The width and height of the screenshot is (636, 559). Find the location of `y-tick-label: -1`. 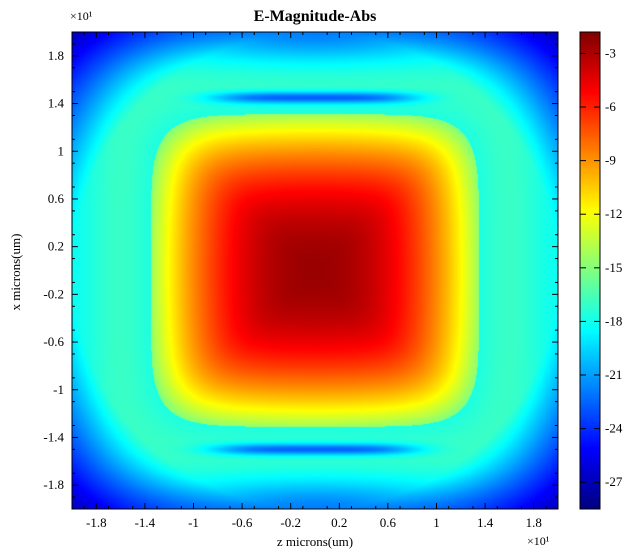

y-tick-label: -1 is located at coordinates (58, 389).